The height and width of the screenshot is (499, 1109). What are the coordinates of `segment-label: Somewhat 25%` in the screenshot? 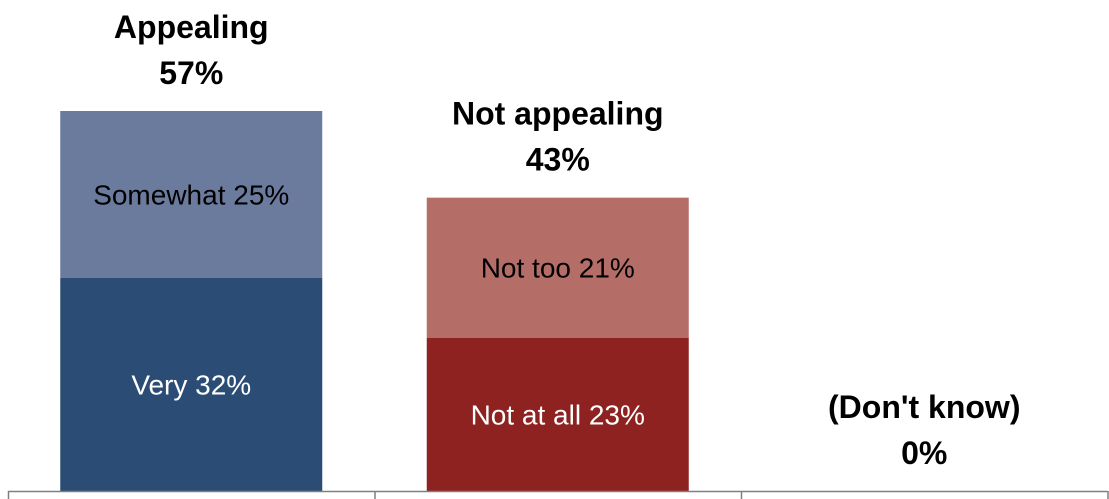 It's located at (191, 194).